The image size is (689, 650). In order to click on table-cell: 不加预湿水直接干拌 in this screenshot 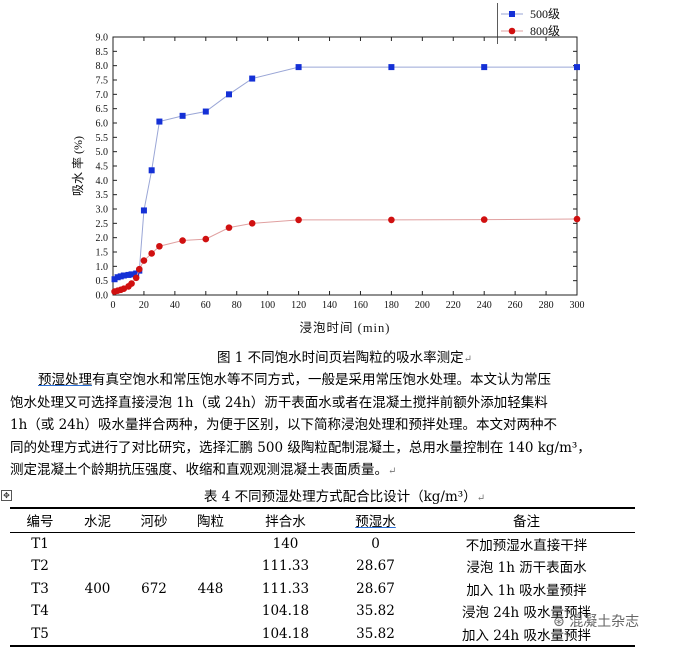, I will do `click(526, 545)`.